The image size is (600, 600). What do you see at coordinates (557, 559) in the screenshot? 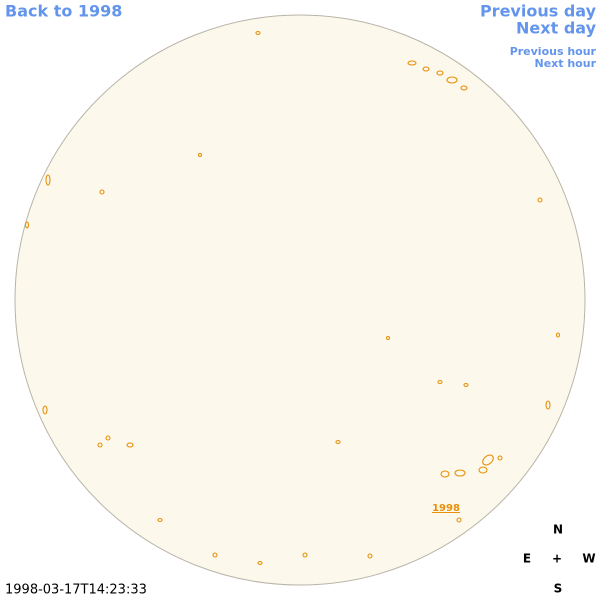
I see `compass-center: +` at bounding box center [557, 559].